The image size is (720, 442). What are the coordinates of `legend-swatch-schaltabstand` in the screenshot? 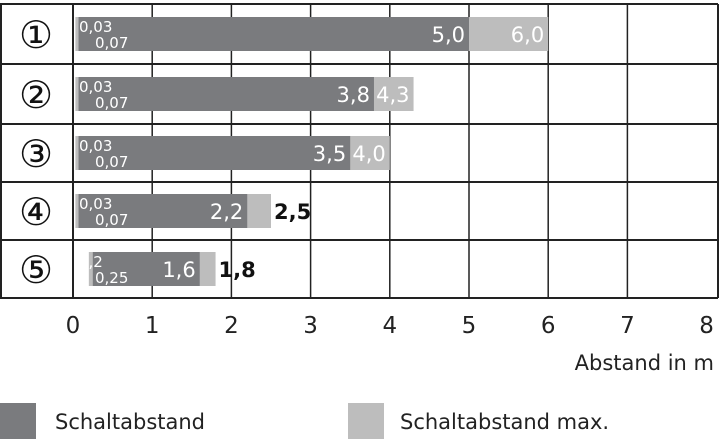 It's located at (18, 421).